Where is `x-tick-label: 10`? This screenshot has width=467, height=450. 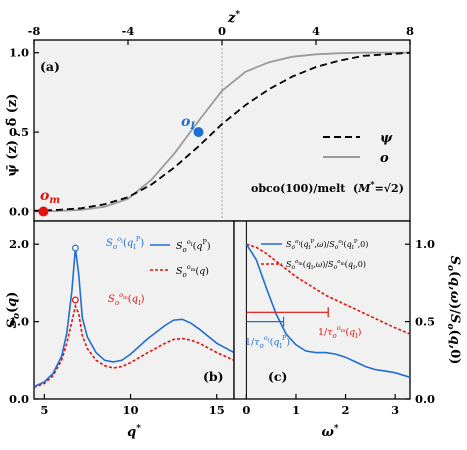 x-tick-label: 10 is located at coordinates (131, 410).